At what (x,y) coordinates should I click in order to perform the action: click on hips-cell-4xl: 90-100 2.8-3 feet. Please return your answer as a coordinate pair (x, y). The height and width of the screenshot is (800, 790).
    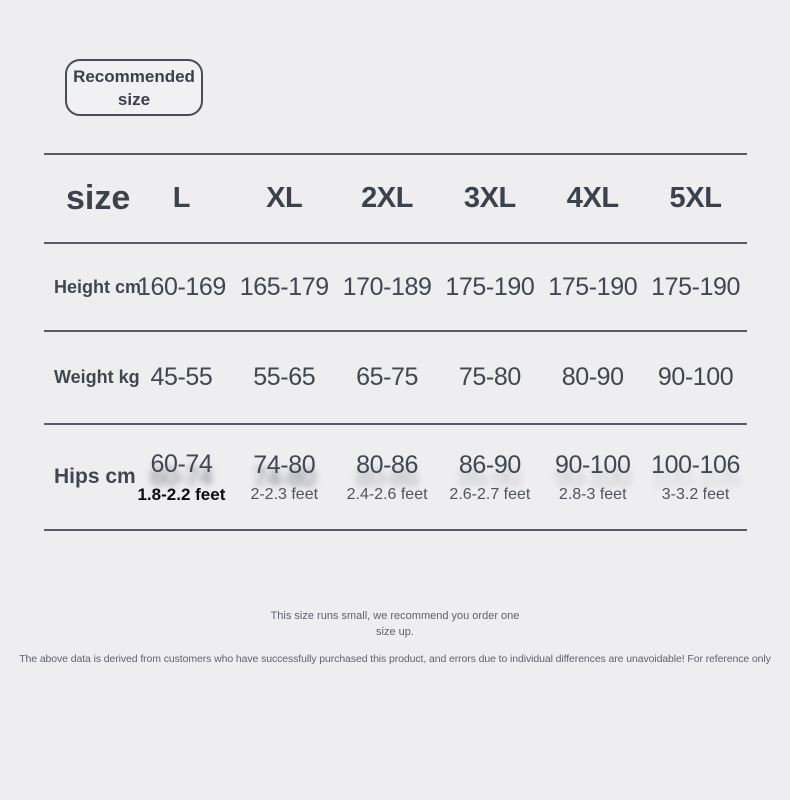
    Looking at the image, I should click on (592, 477).